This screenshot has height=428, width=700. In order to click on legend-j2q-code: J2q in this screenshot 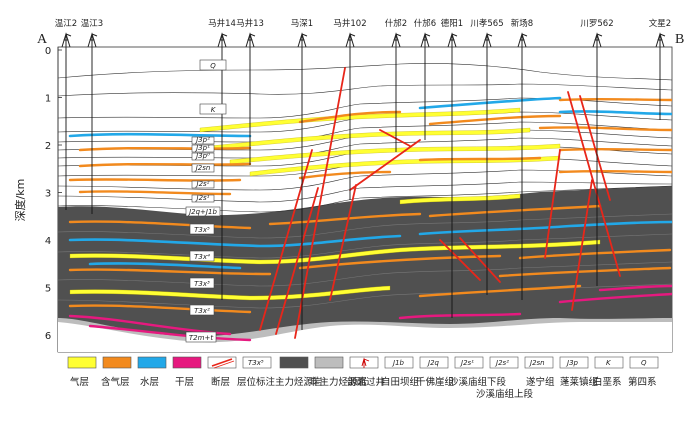, I will do `click(433, 363)`.